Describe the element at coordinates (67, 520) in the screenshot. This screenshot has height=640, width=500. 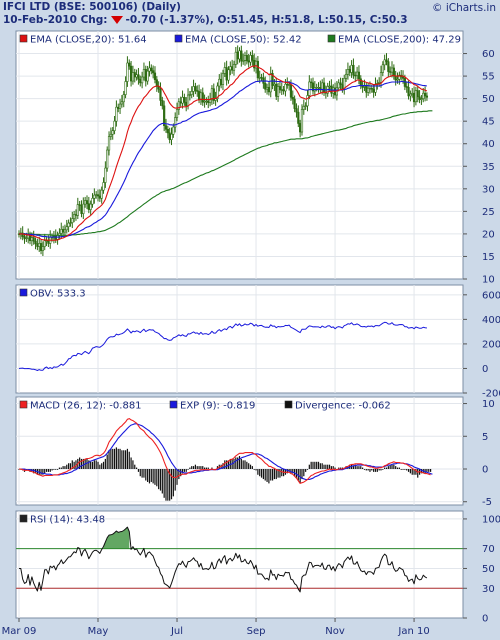
I see `legend-label-rsi: RSI (14): 43.48` at that location.